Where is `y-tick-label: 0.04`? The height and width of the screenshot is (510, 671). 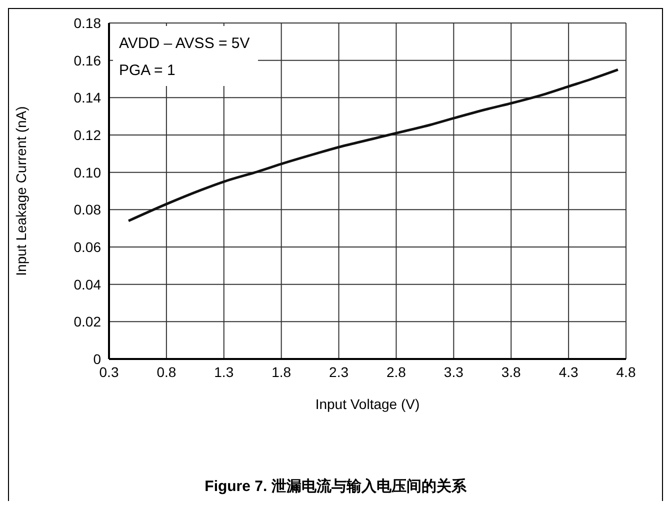 y-tick-label: 0.04 is located at coordinates (88, 284).